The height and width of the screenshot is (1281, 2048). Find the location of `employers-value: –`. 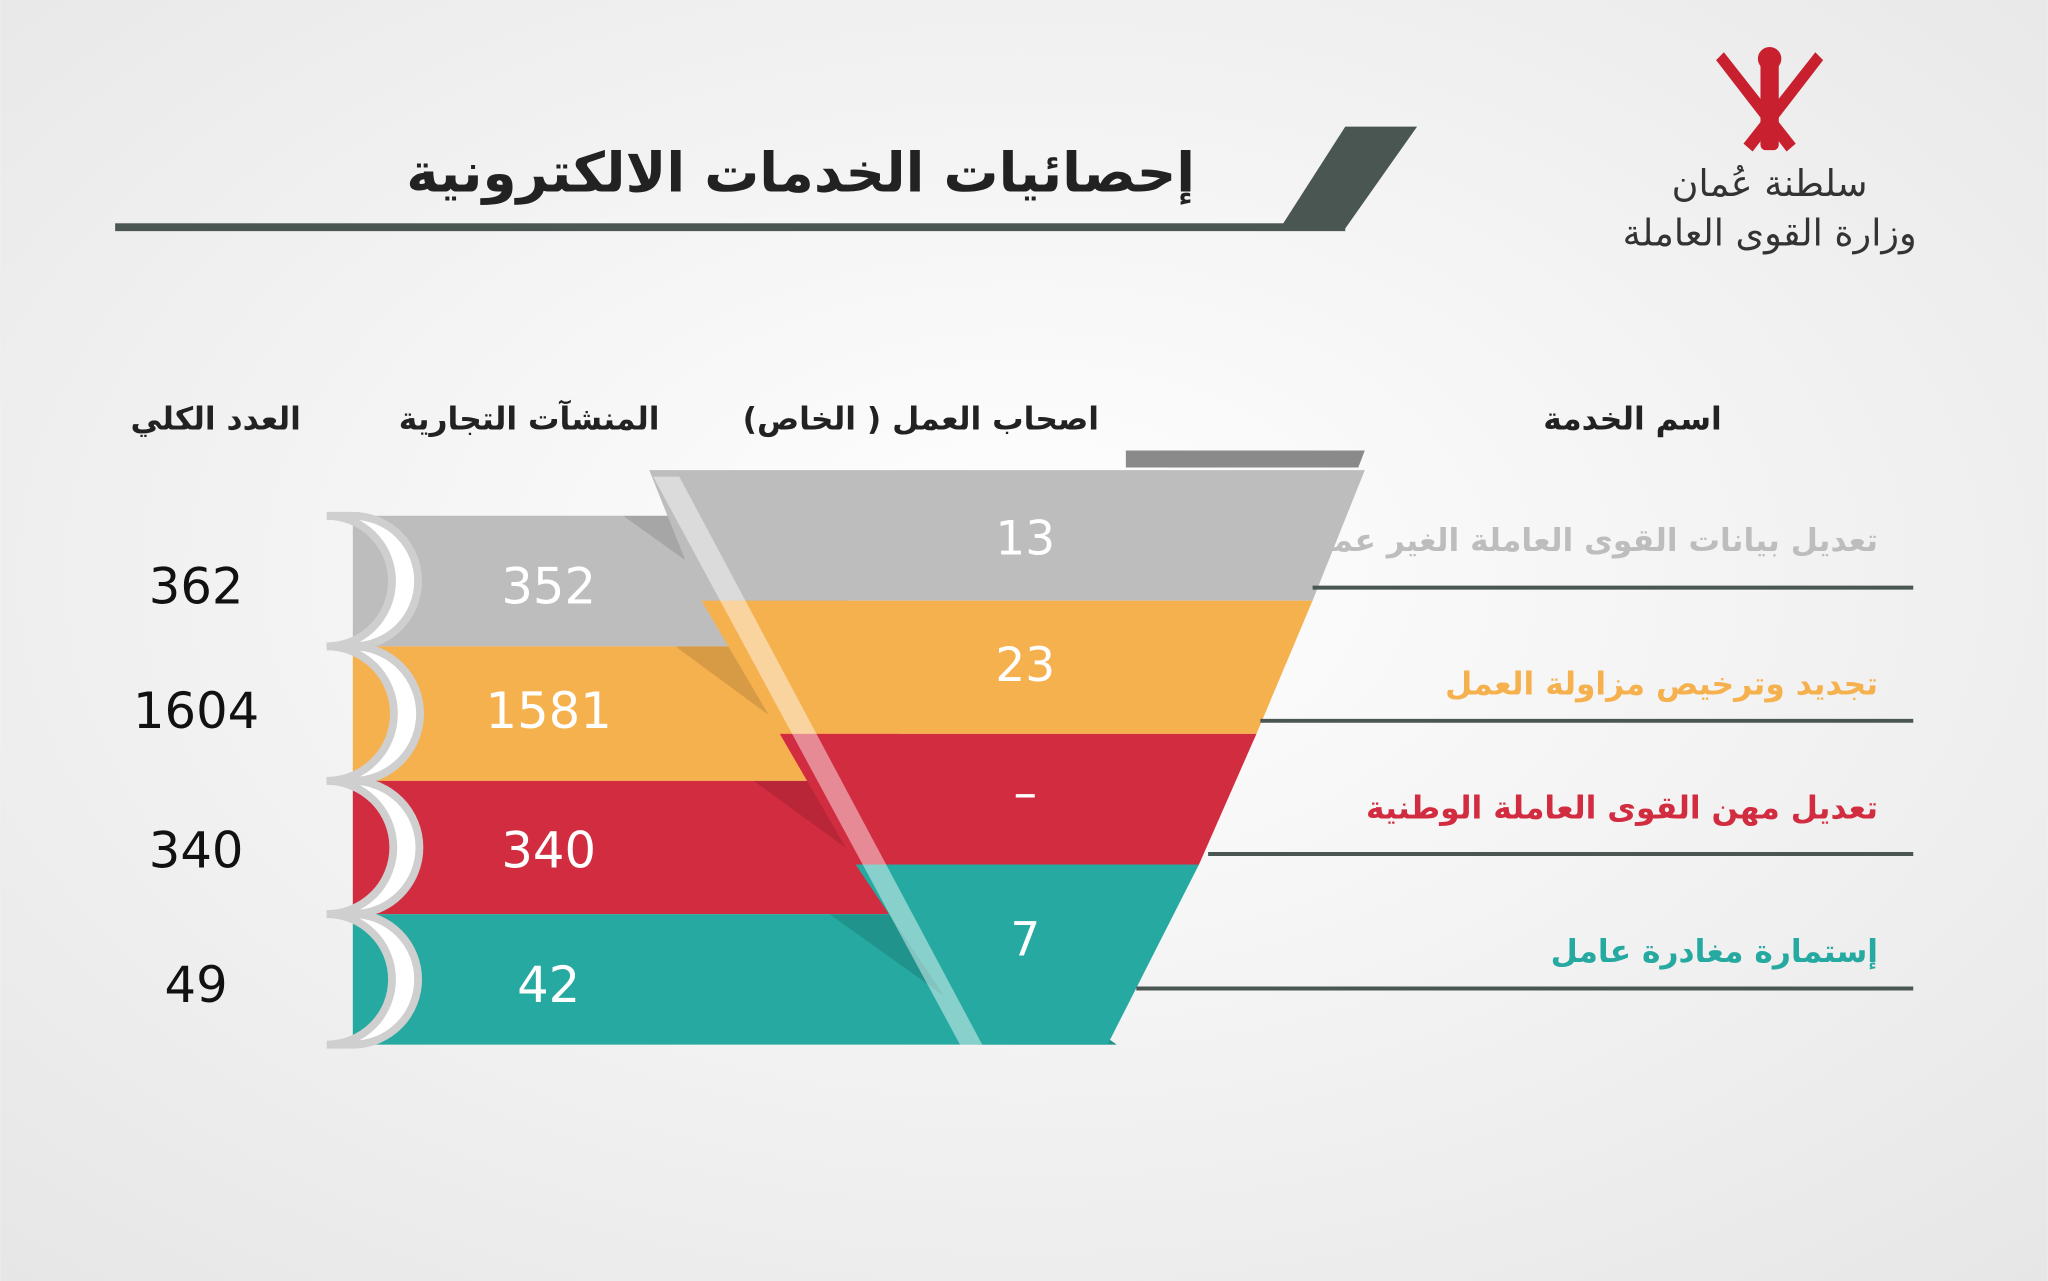

employers-value: – is located at coordinates (1025, 793).